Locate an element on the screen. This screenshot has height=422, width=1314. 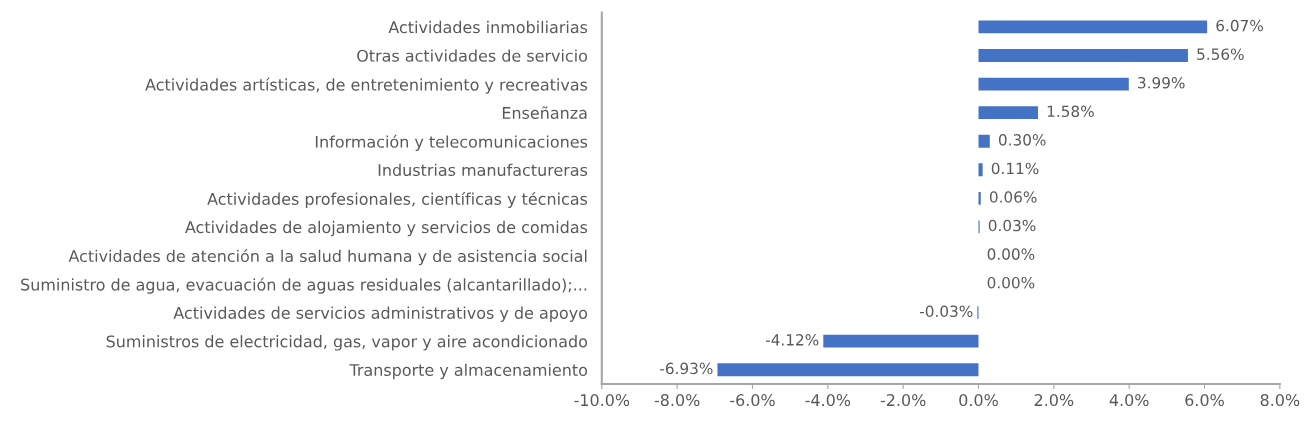
data-label: 6.07% is located at coordinates (1239, 25).